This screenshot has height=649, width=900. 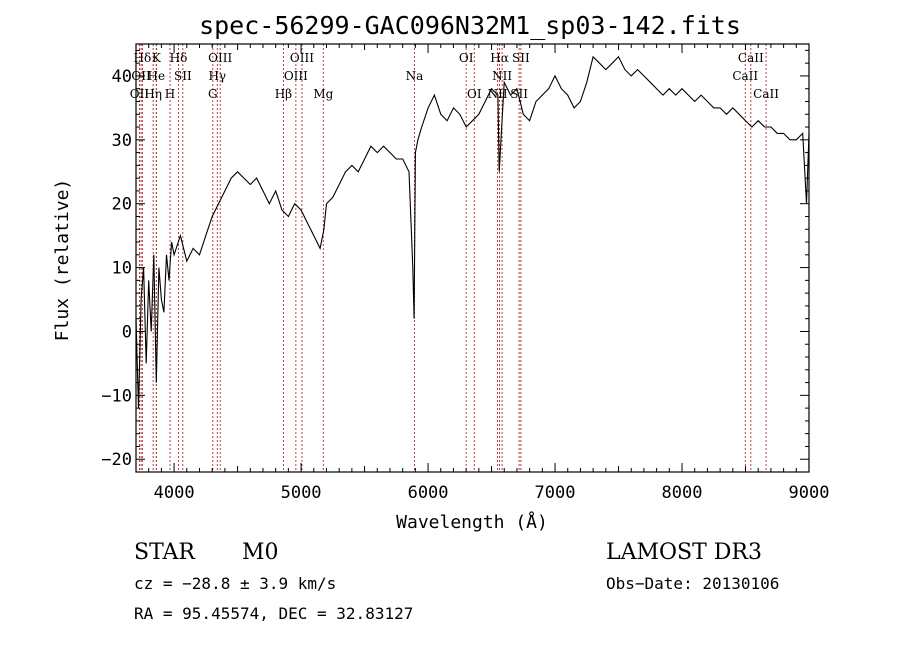 I want to click on observation-date: Obs−Date: 20130106, so click(x=693, y=583).